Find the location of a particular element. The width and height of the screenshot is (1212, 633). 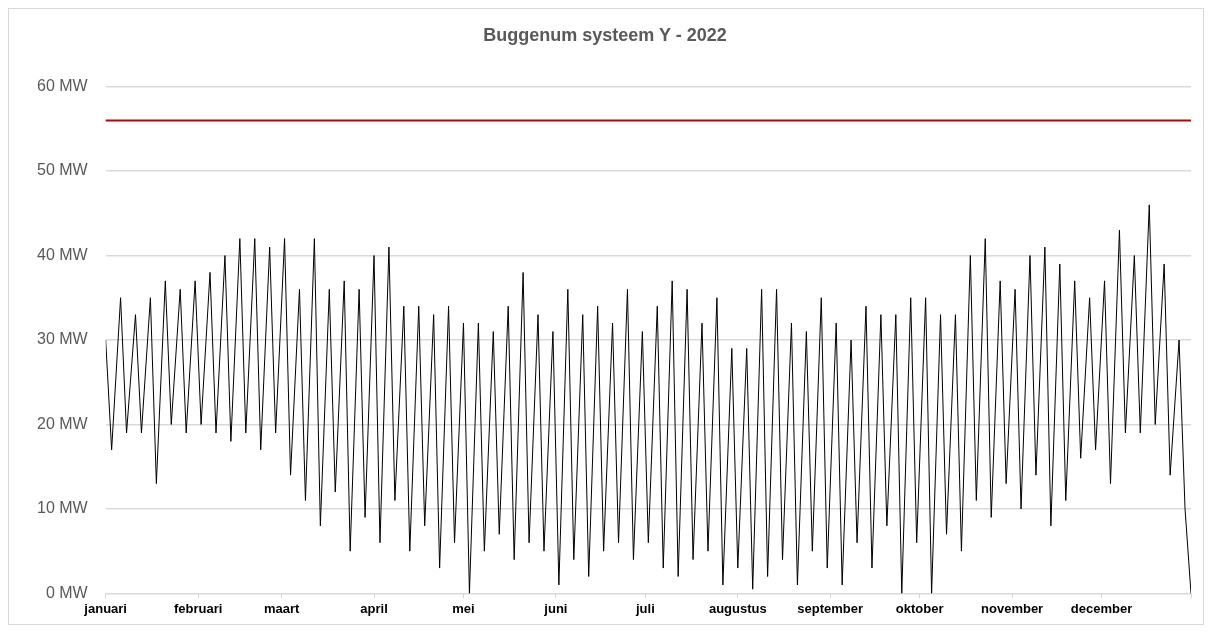

y-tick-label: 10 MW is located at coordinates (63, 508).